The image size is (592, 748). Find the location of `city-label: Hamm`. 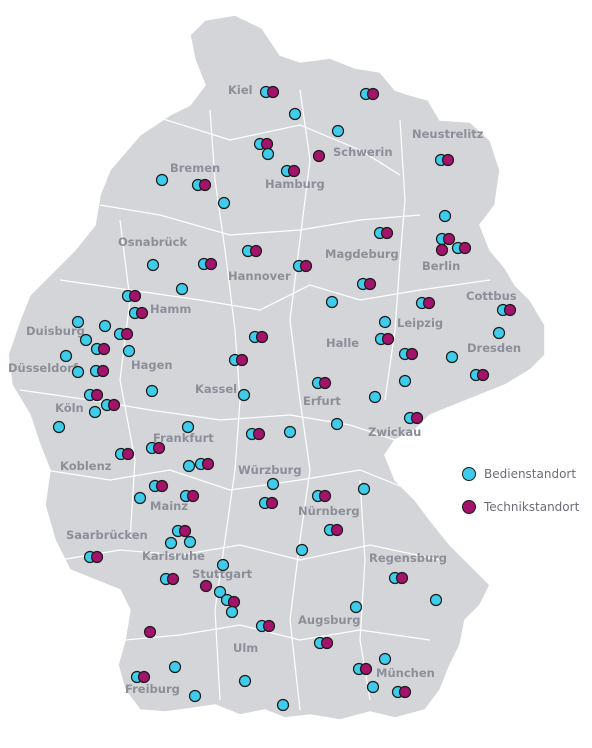

city-label: Hamm is located at coordinates (170, 309).